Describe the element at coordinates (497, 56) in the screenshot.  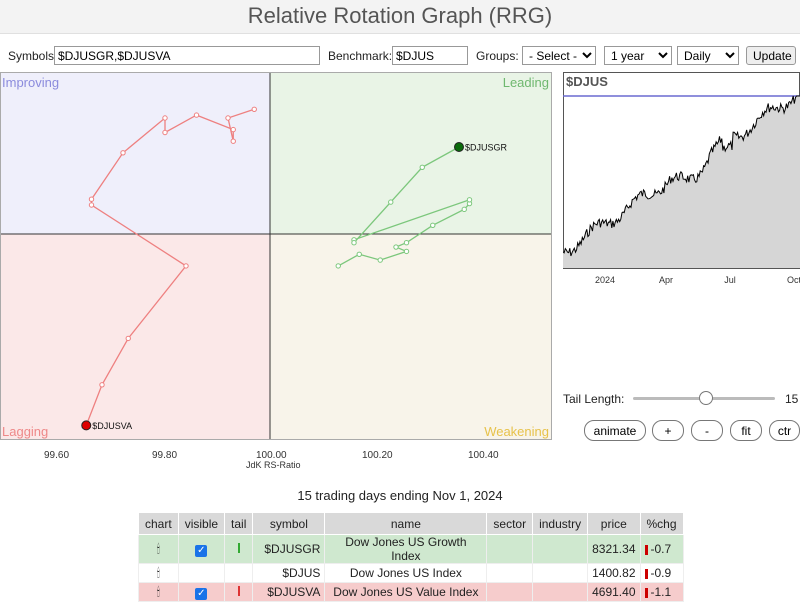
I see `groups-label: Groups:` at that location.